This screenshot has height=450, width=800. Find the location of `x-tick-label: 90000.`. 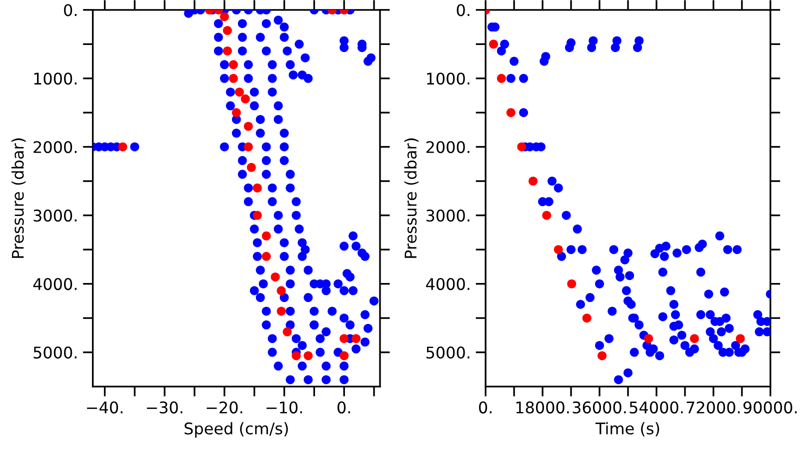

x-tick-label: 90000. is located at coordinates (770, 407).